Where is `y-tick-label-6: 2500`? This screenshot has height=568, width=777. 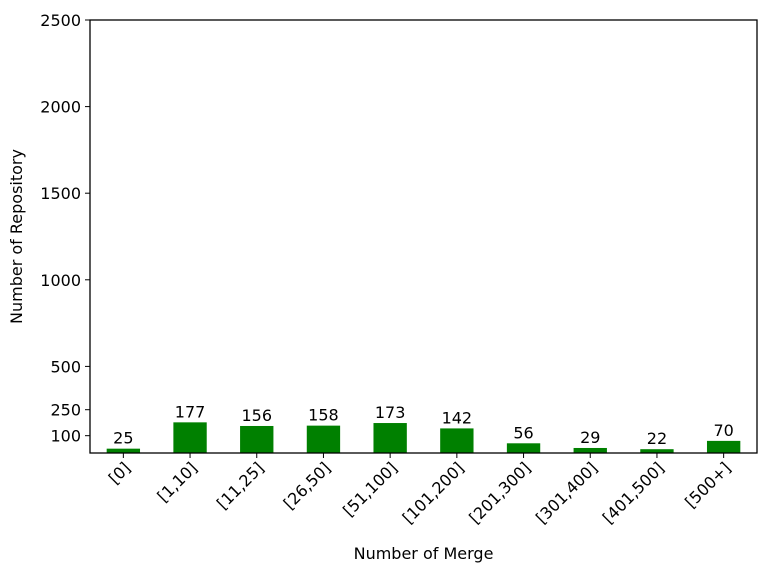
y-tick-label-6: 2500 is located at coordinates (60, 20).